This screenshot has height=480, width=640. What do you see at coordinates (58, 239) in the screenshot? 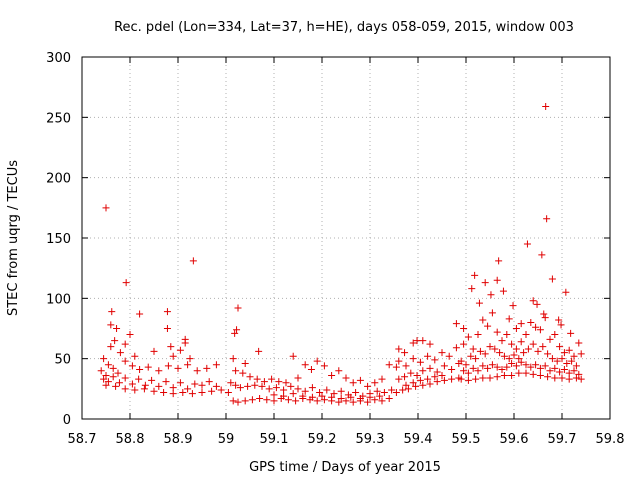
I see `y-tick-label: 150` at bounding box center [58, 239].